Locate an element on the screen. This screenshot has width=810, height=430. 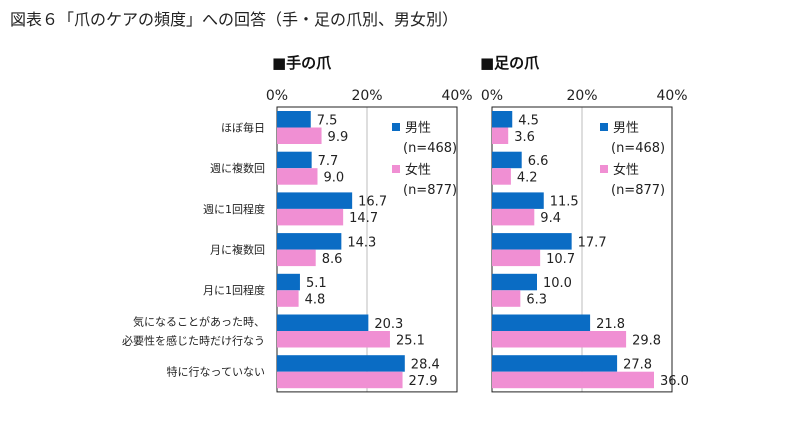
legend-female-hand: 女性 is located at coordinates (411, 170).